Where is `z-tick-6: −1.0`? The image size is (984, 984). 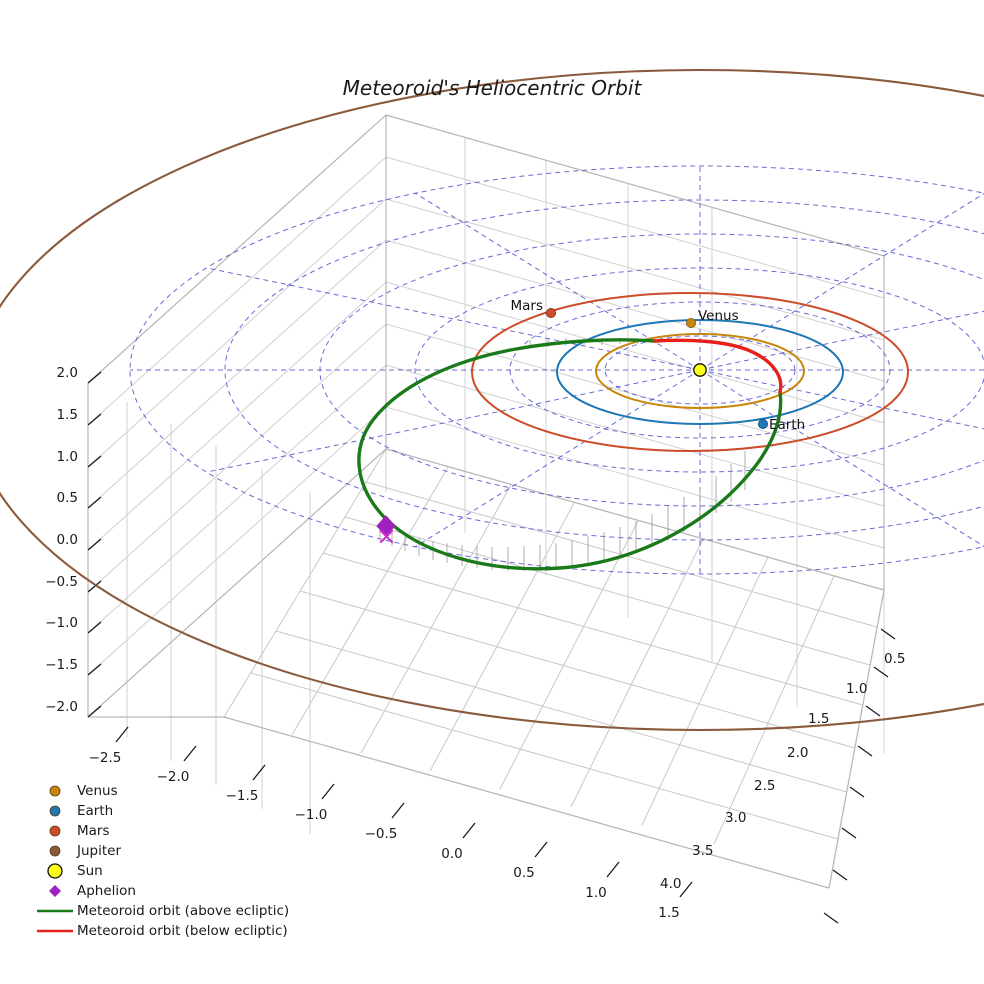
z-tick-6: −1.0 is located at coordinates (61, 623).